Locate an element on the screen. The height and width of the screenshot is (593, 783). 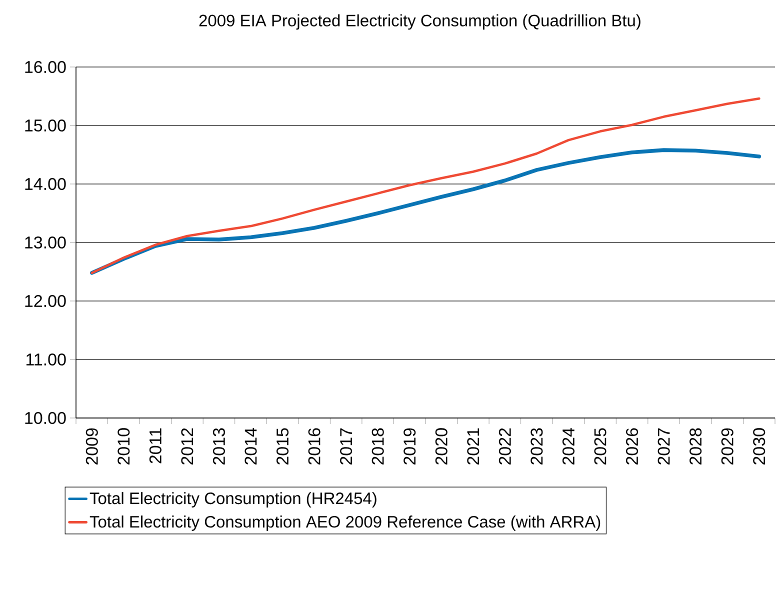
x-tick-label: 2024 is located at coordinates (568, 446).